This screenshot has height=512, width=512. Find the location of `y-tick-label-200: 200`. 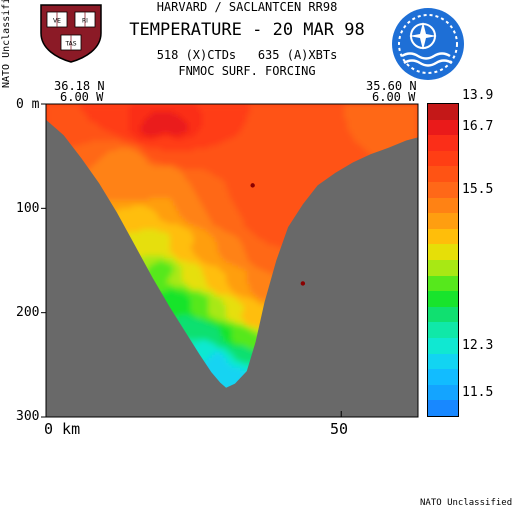

y-tick-label-200: 200 is located at coordinates (28, 312).